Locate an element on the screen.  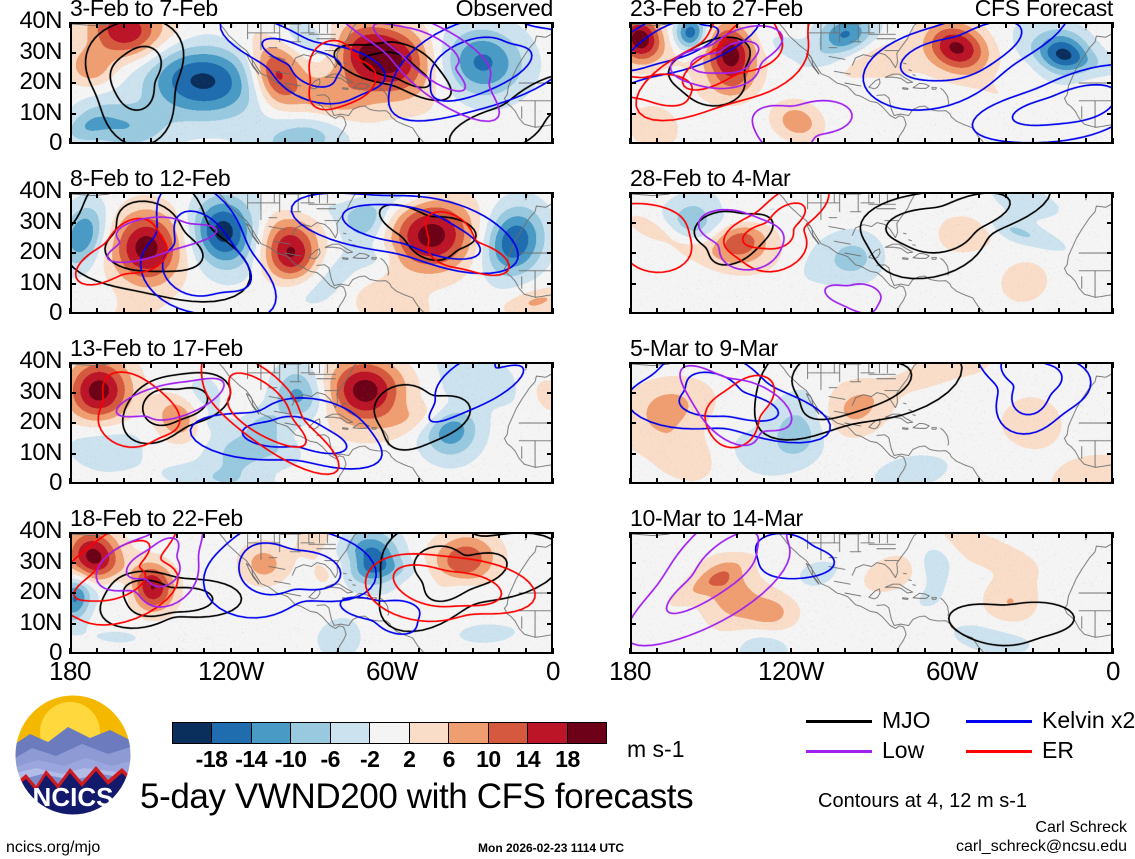
x-axis-tick-label: 180 is located at coordinates (70, 671).